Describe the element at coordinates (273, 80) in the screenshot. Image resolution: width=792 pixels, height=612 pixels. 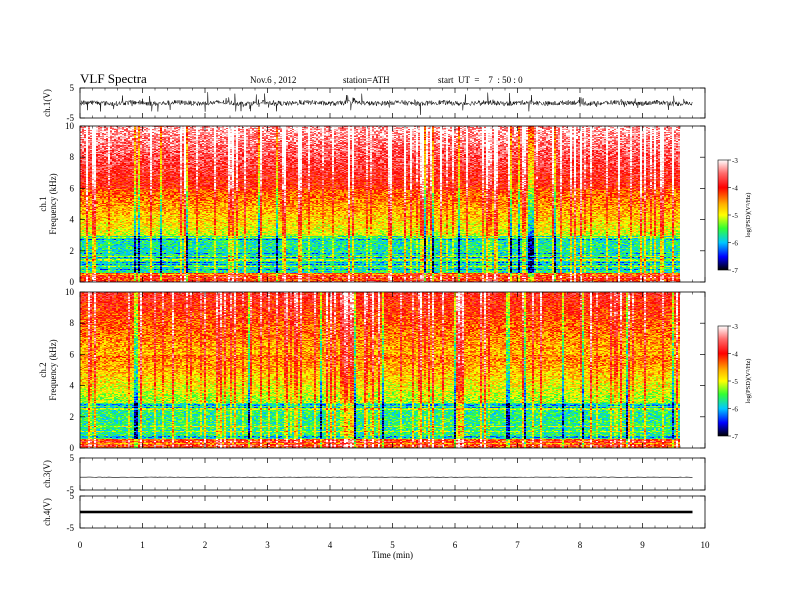
I see `header-date: Nov.6 , 2012` at that location.